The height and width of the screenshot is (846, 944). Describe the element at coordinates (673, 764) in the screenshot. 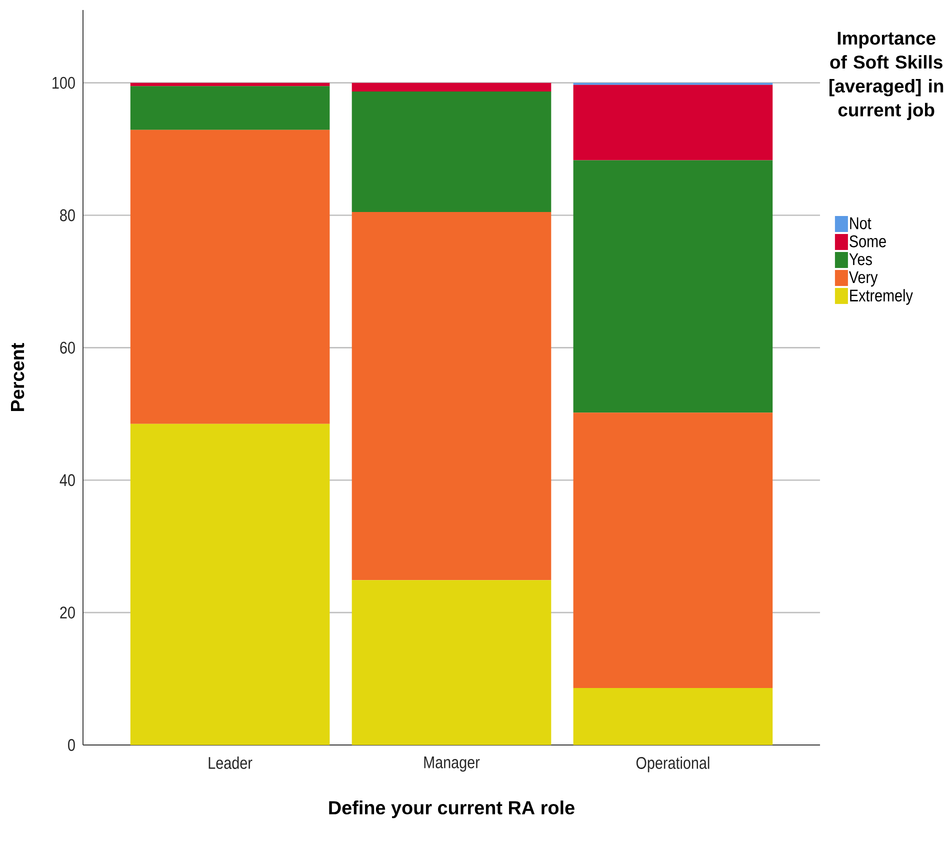

I see `x-tick-label: Operational` at that location.